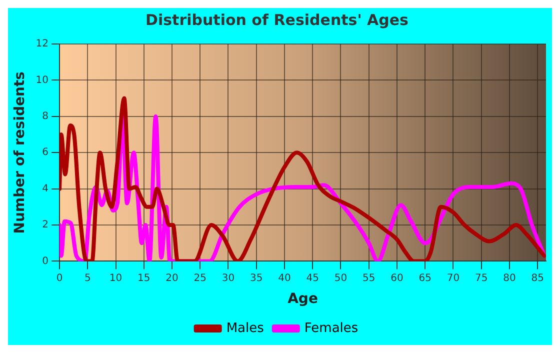  Describe the element at coordinates (509, 278) in the screenshot. I see `x-tick-label: 80` at that location.